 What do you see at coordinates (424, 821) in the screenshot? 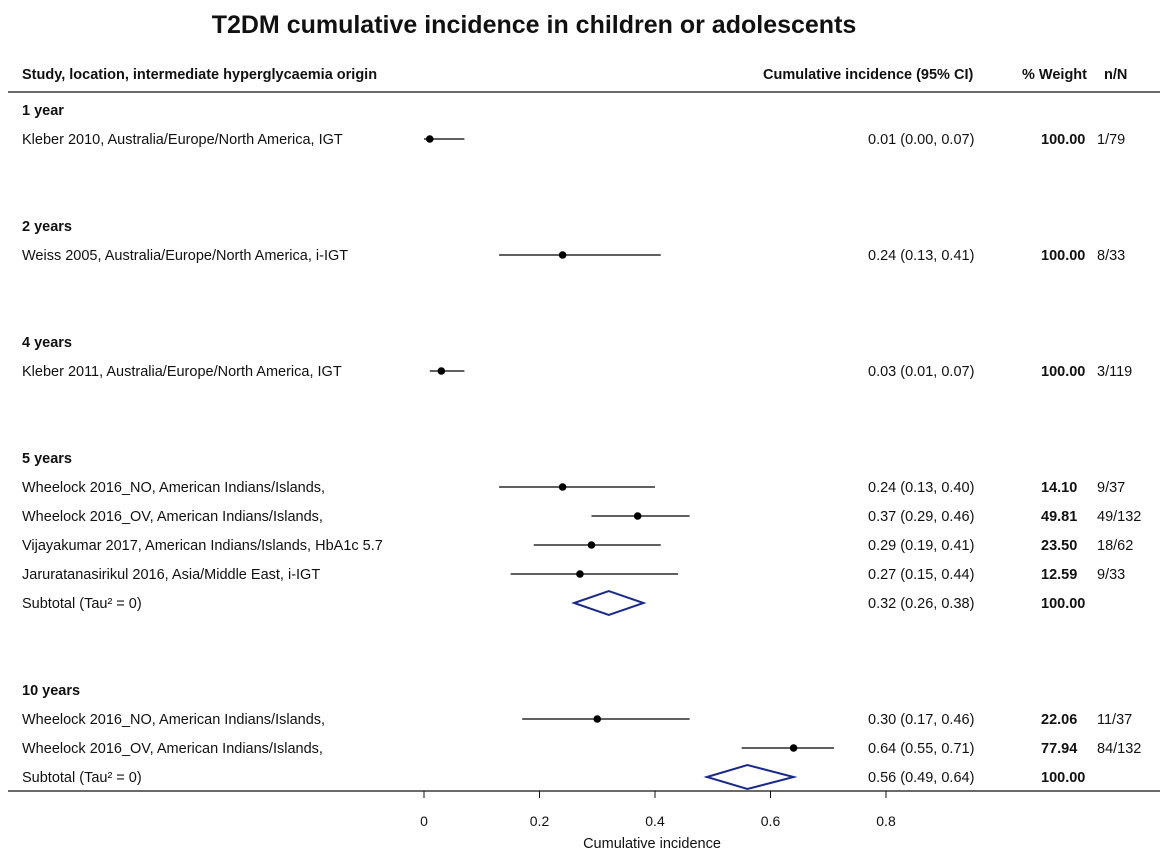
I see `x-tick-label: 0` at bounding box center [424, 821].